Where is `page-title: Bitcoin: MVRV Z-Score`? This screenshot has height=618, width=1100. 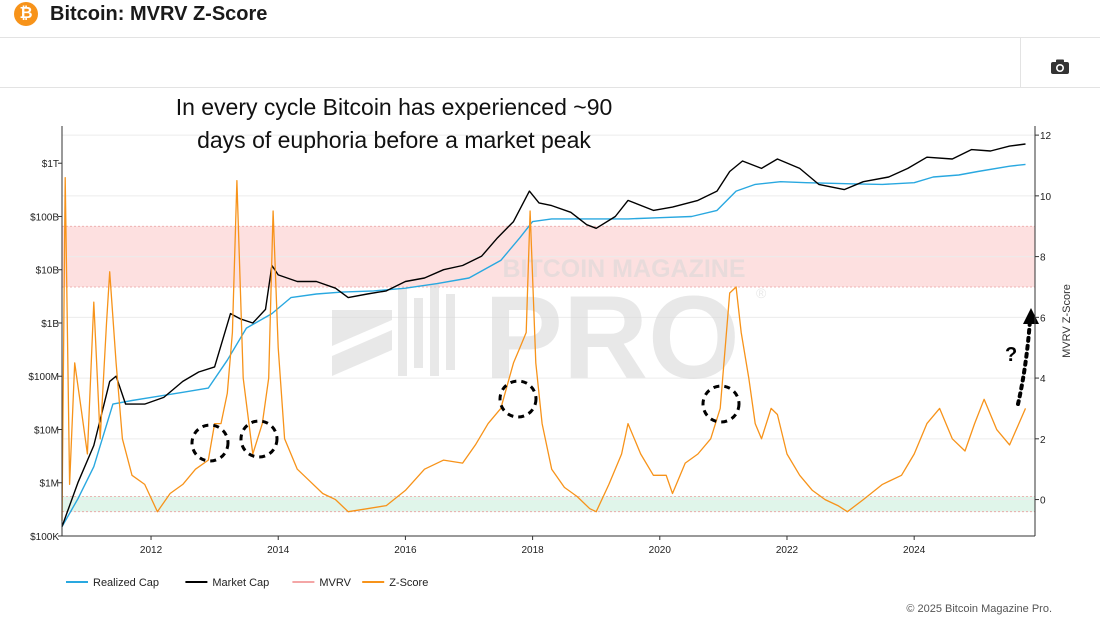 page-title: Bitcoin: MVRV Z-Score is located at coordinates (159, 14).